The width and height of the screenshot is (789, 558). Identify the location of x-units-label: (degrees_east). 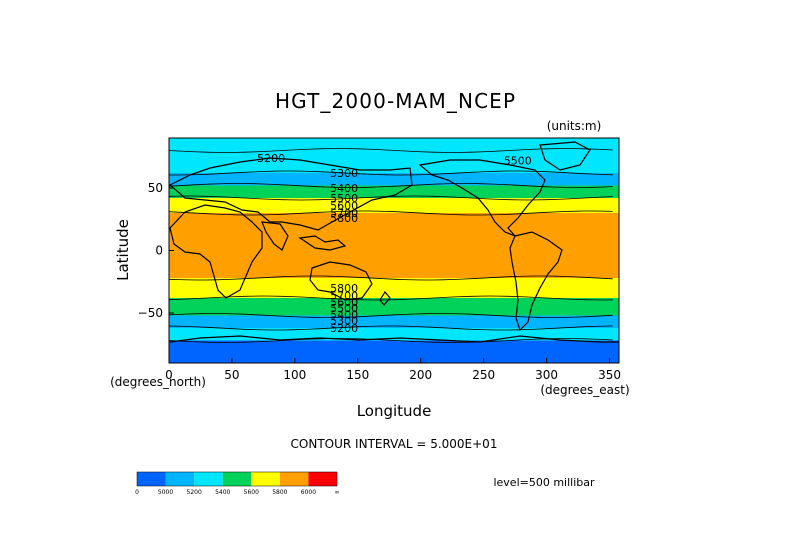
(584, 390).